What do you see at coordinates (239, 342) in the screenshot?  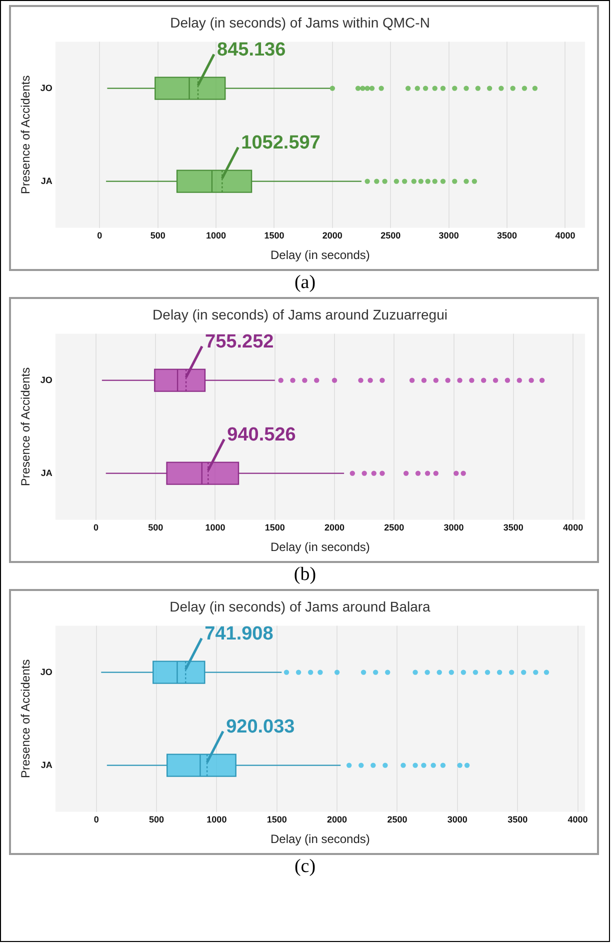 I see `annotation: 755.252` at bounding box center [239, 342].